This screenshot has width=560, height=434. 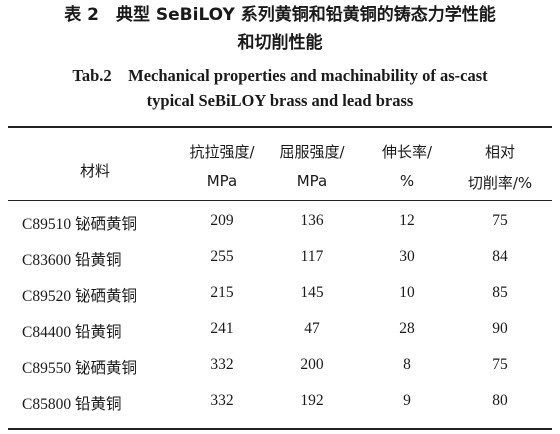 I want to click on header-yield-line2: MPa, so click(x=312, y=181).